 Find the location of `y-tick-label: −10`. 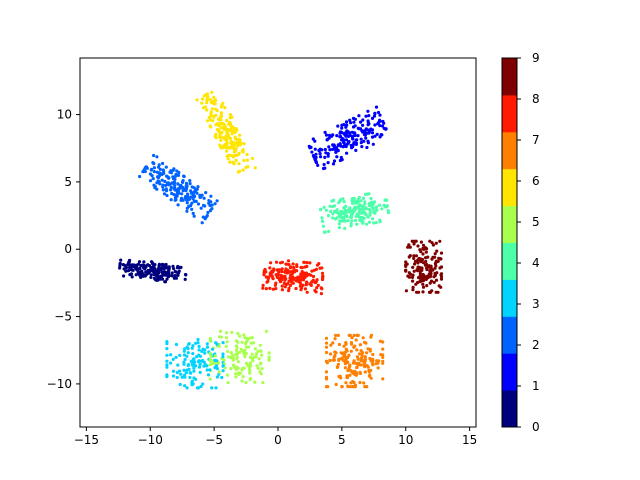

y-tick-label: −10 is located at coordinates (59, 384).